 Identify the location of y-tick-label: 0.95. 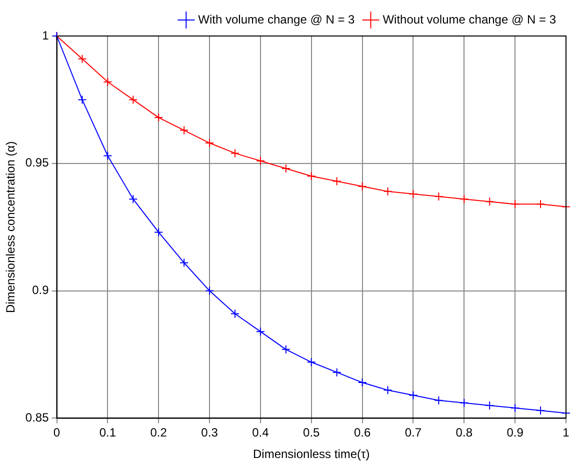
(37, 163).